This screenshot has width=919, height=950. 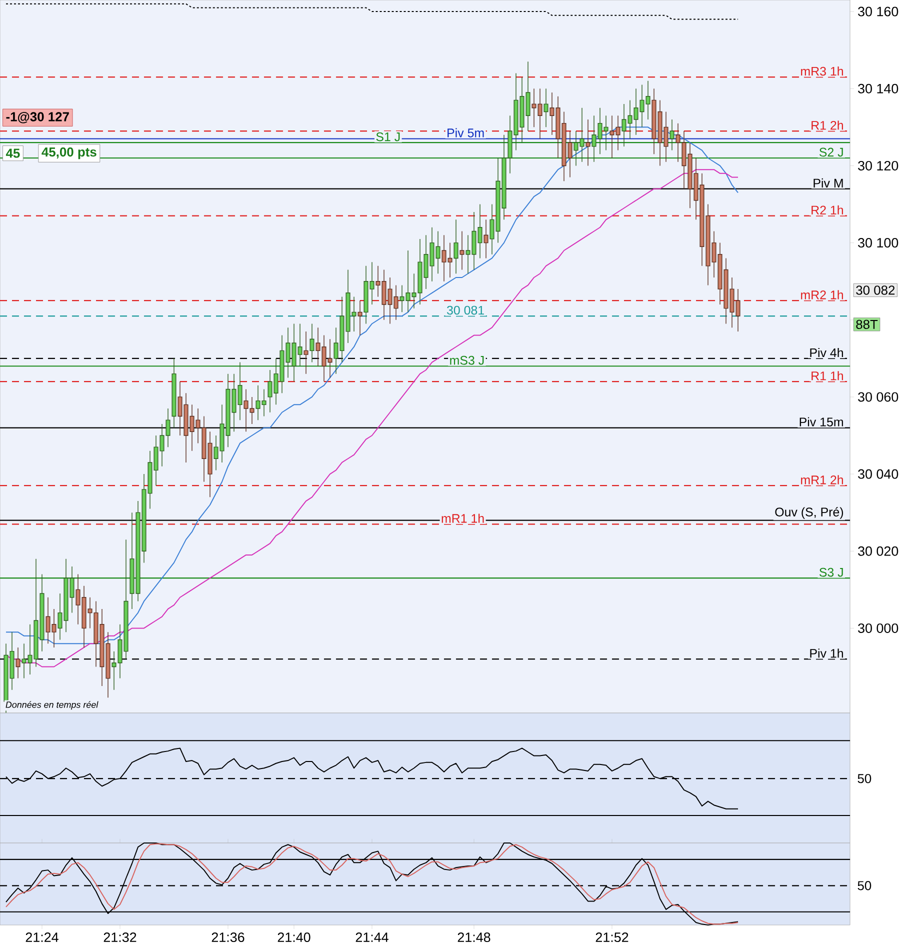 What do you see at coordinates (69, 153) in the screenshot?
I see `annotation: 45,00 pts` at bounding box center [69, 153].